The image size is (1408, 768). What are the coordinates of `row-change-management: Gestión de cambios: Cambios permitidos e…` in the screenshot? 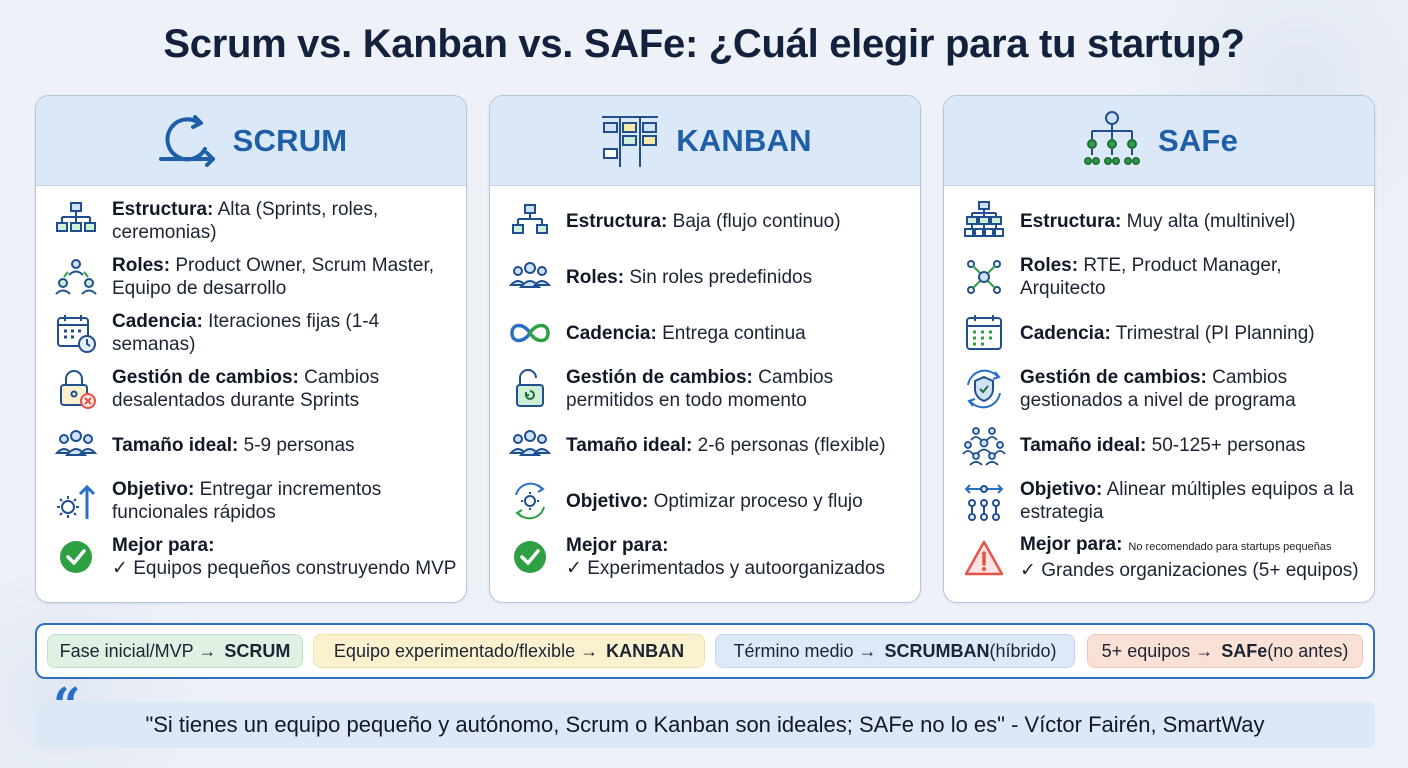 It's located at (711, 389).